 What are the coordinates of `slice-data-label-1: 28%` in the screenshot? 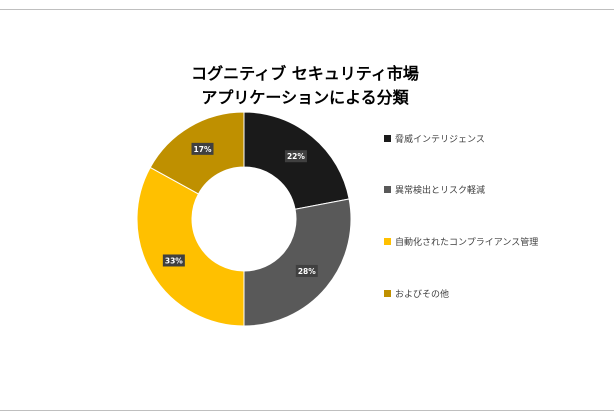 It's located at (306, 270).